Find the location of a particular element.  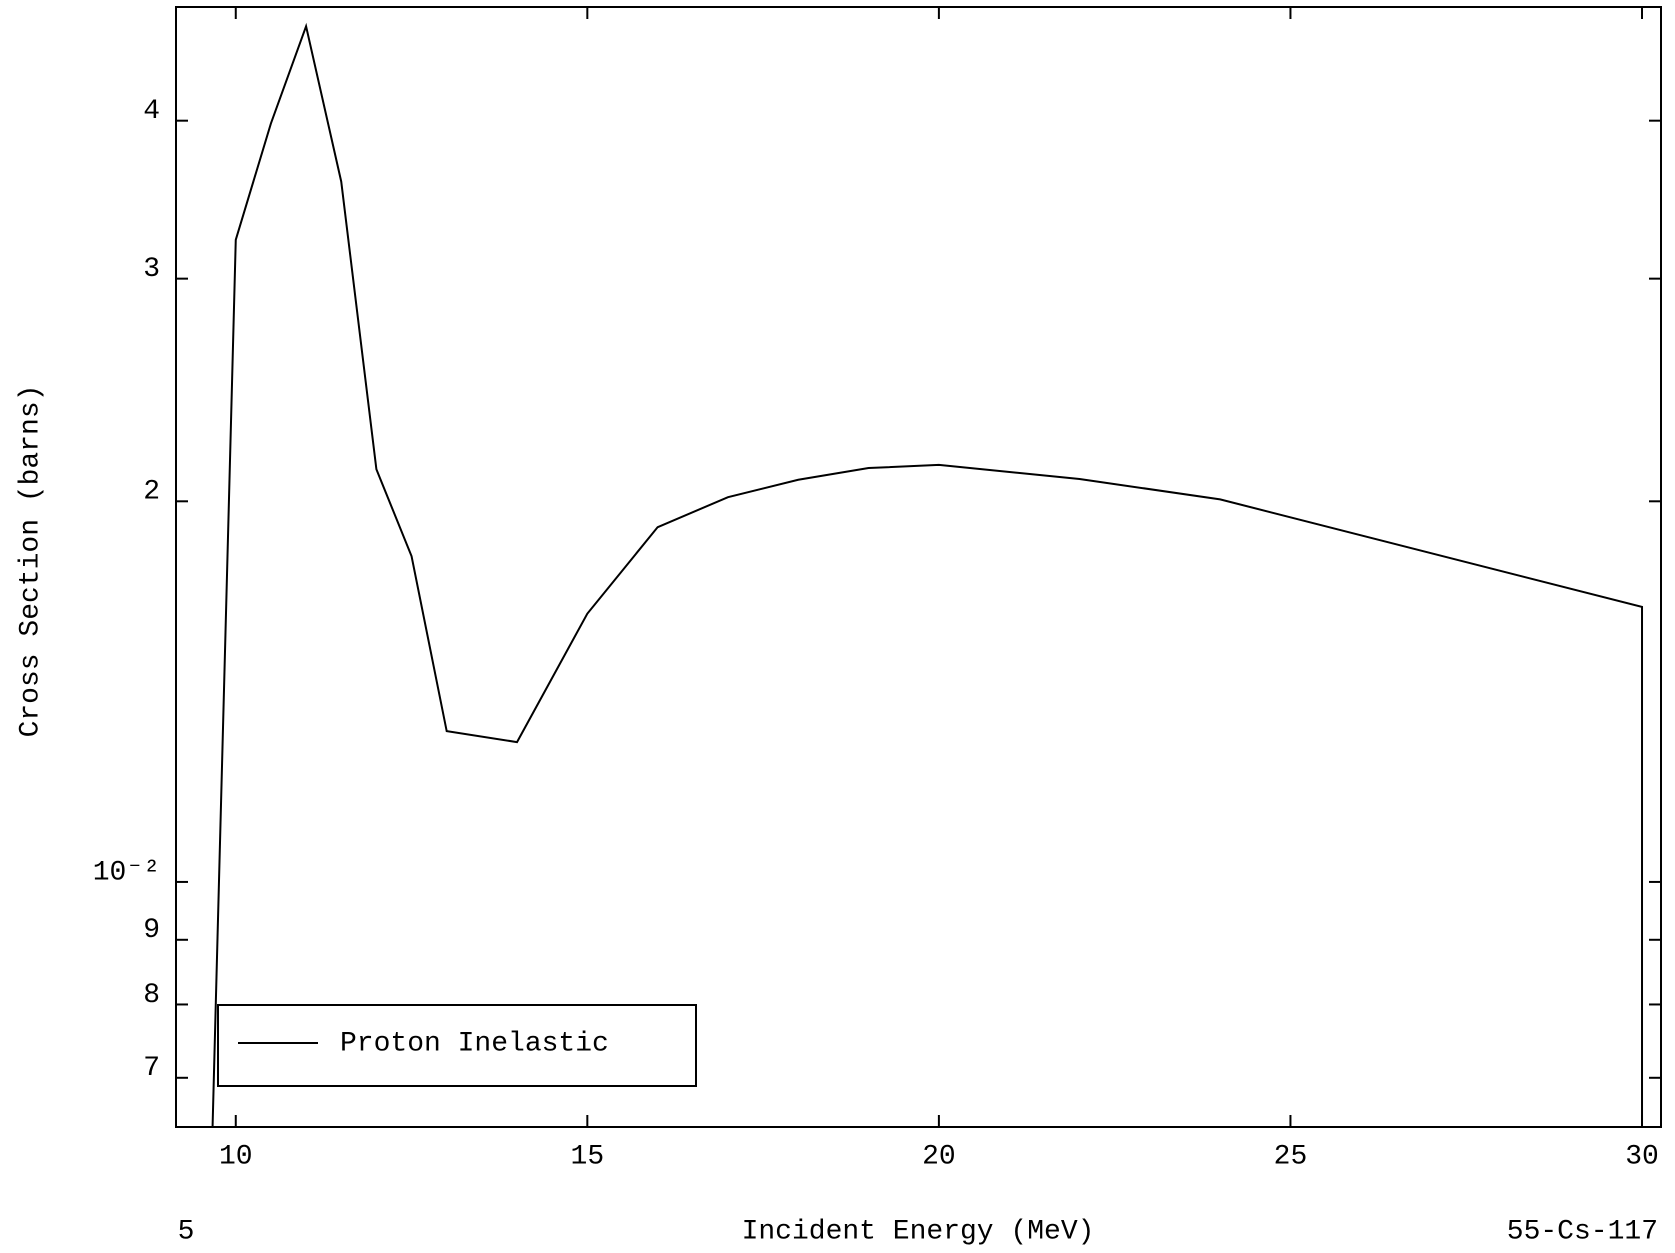

y-tick-label: 8 is located at coordinates (151, 995).